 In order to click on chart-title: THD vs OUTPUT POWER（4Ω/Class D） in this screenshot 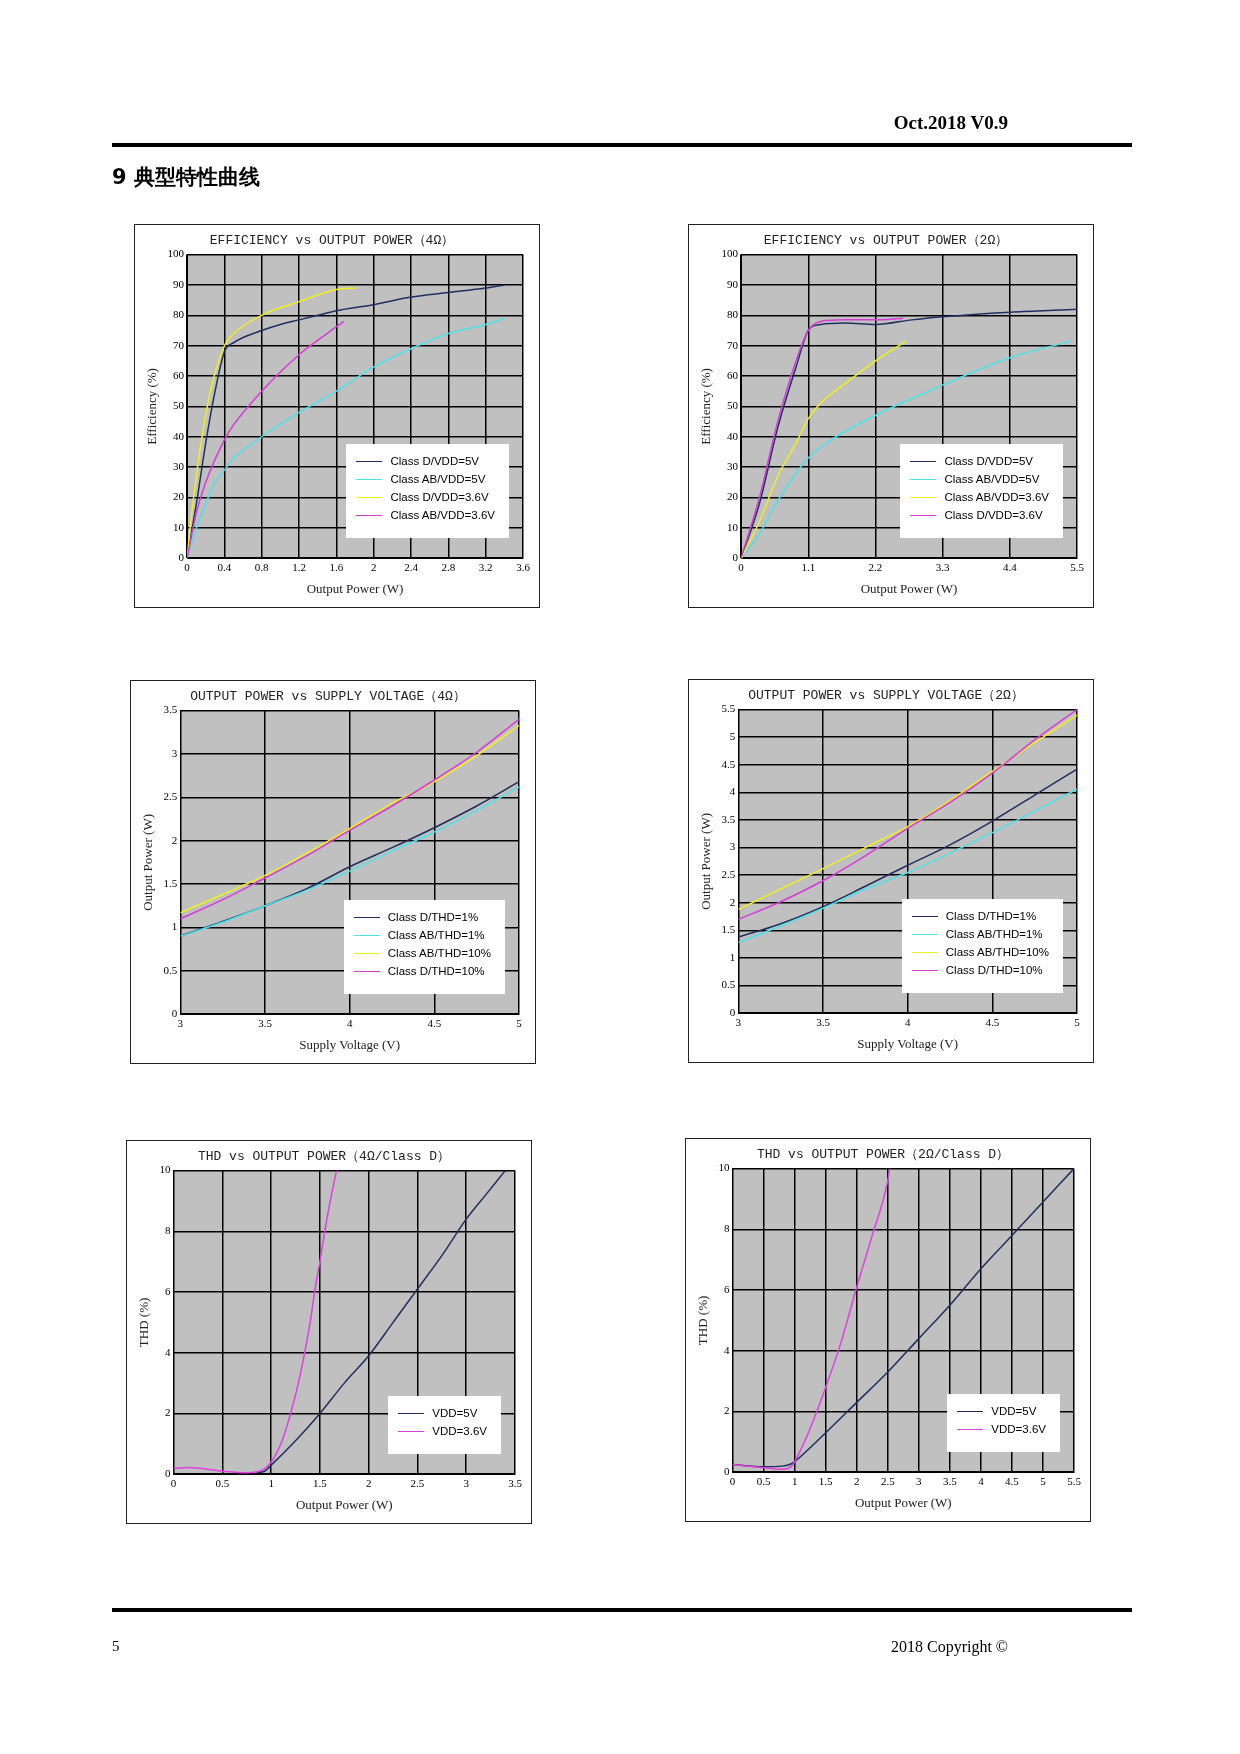, I will do `click(324, 1157)`.